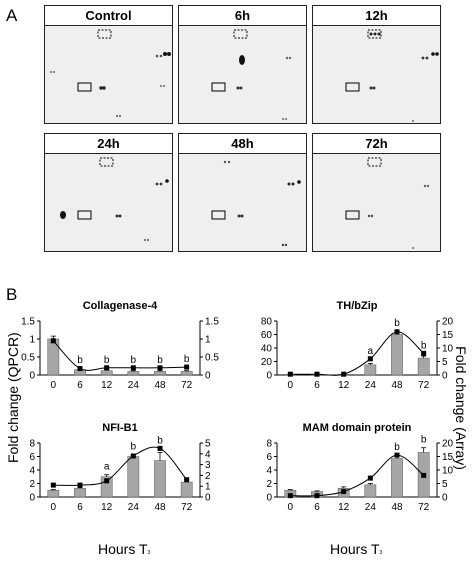 The width and height of the screenshot is (474, 565). What do you see at coordinates (242, 144) in the screenshot?
I see `blot-label: 48h` at bounding box center [242, 144].